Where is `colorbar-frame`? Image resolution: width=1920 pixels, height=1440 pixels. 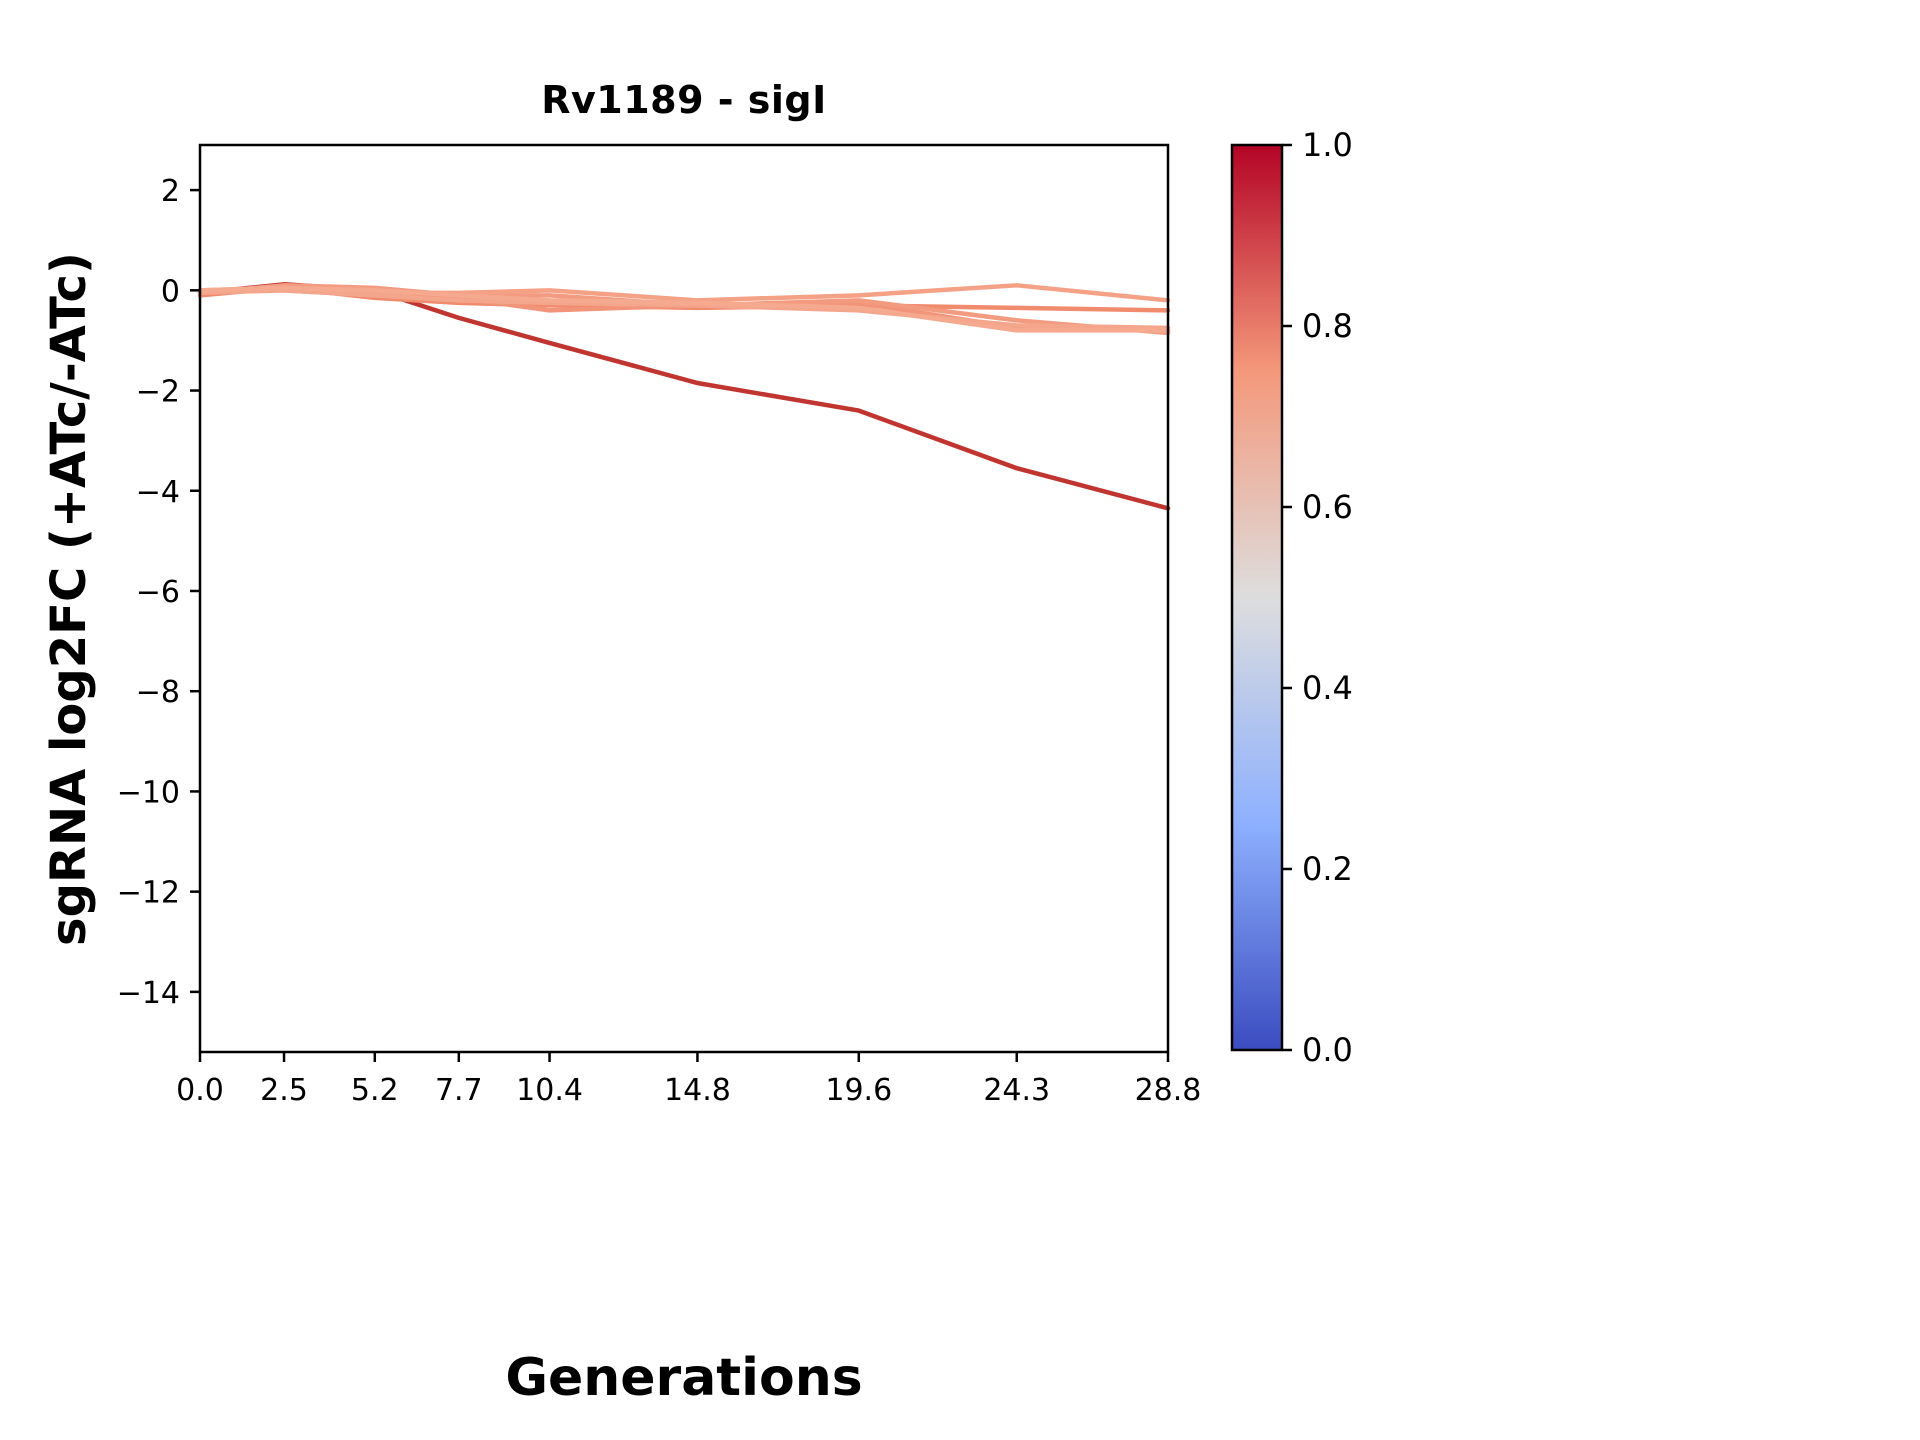 colorbar-frame is located at coordinates (1257, 597).